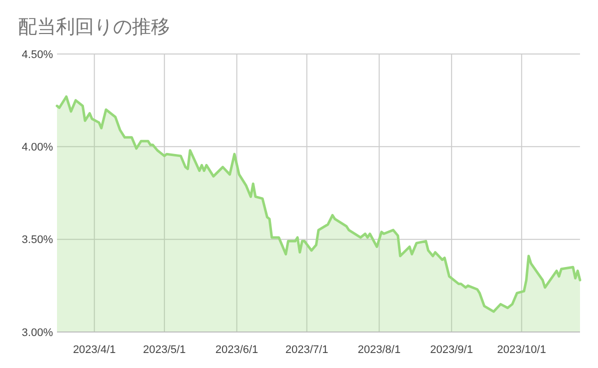  What do you see at coordinates (38, 240) in the screenshot?
I see `y-tick-label: 3.50%` at bounding box center [38, 240].